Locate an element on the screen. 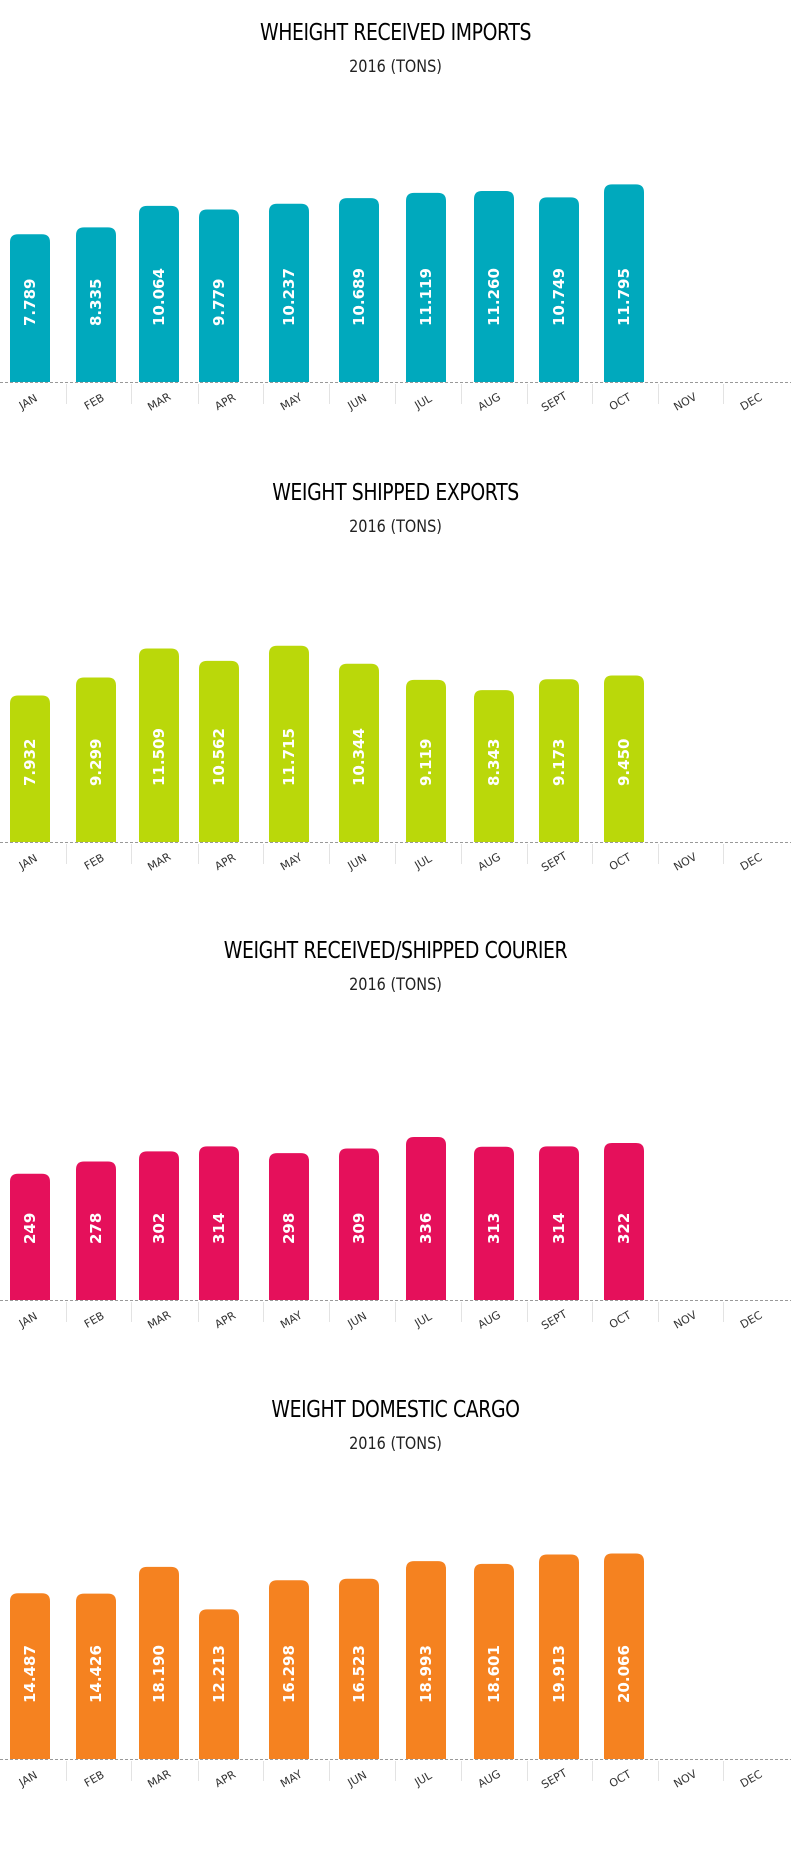  bar-value-label: 7.932 is located at coordinates (30, 762).